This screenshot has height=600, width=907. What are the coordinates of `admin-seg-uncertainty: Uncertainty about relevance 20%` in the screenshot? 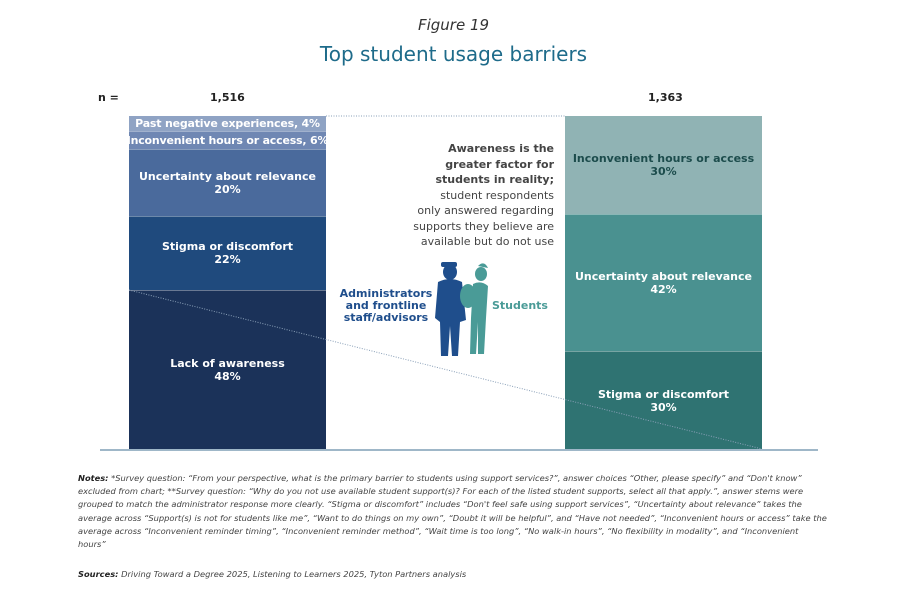 It's located at (227, 182).